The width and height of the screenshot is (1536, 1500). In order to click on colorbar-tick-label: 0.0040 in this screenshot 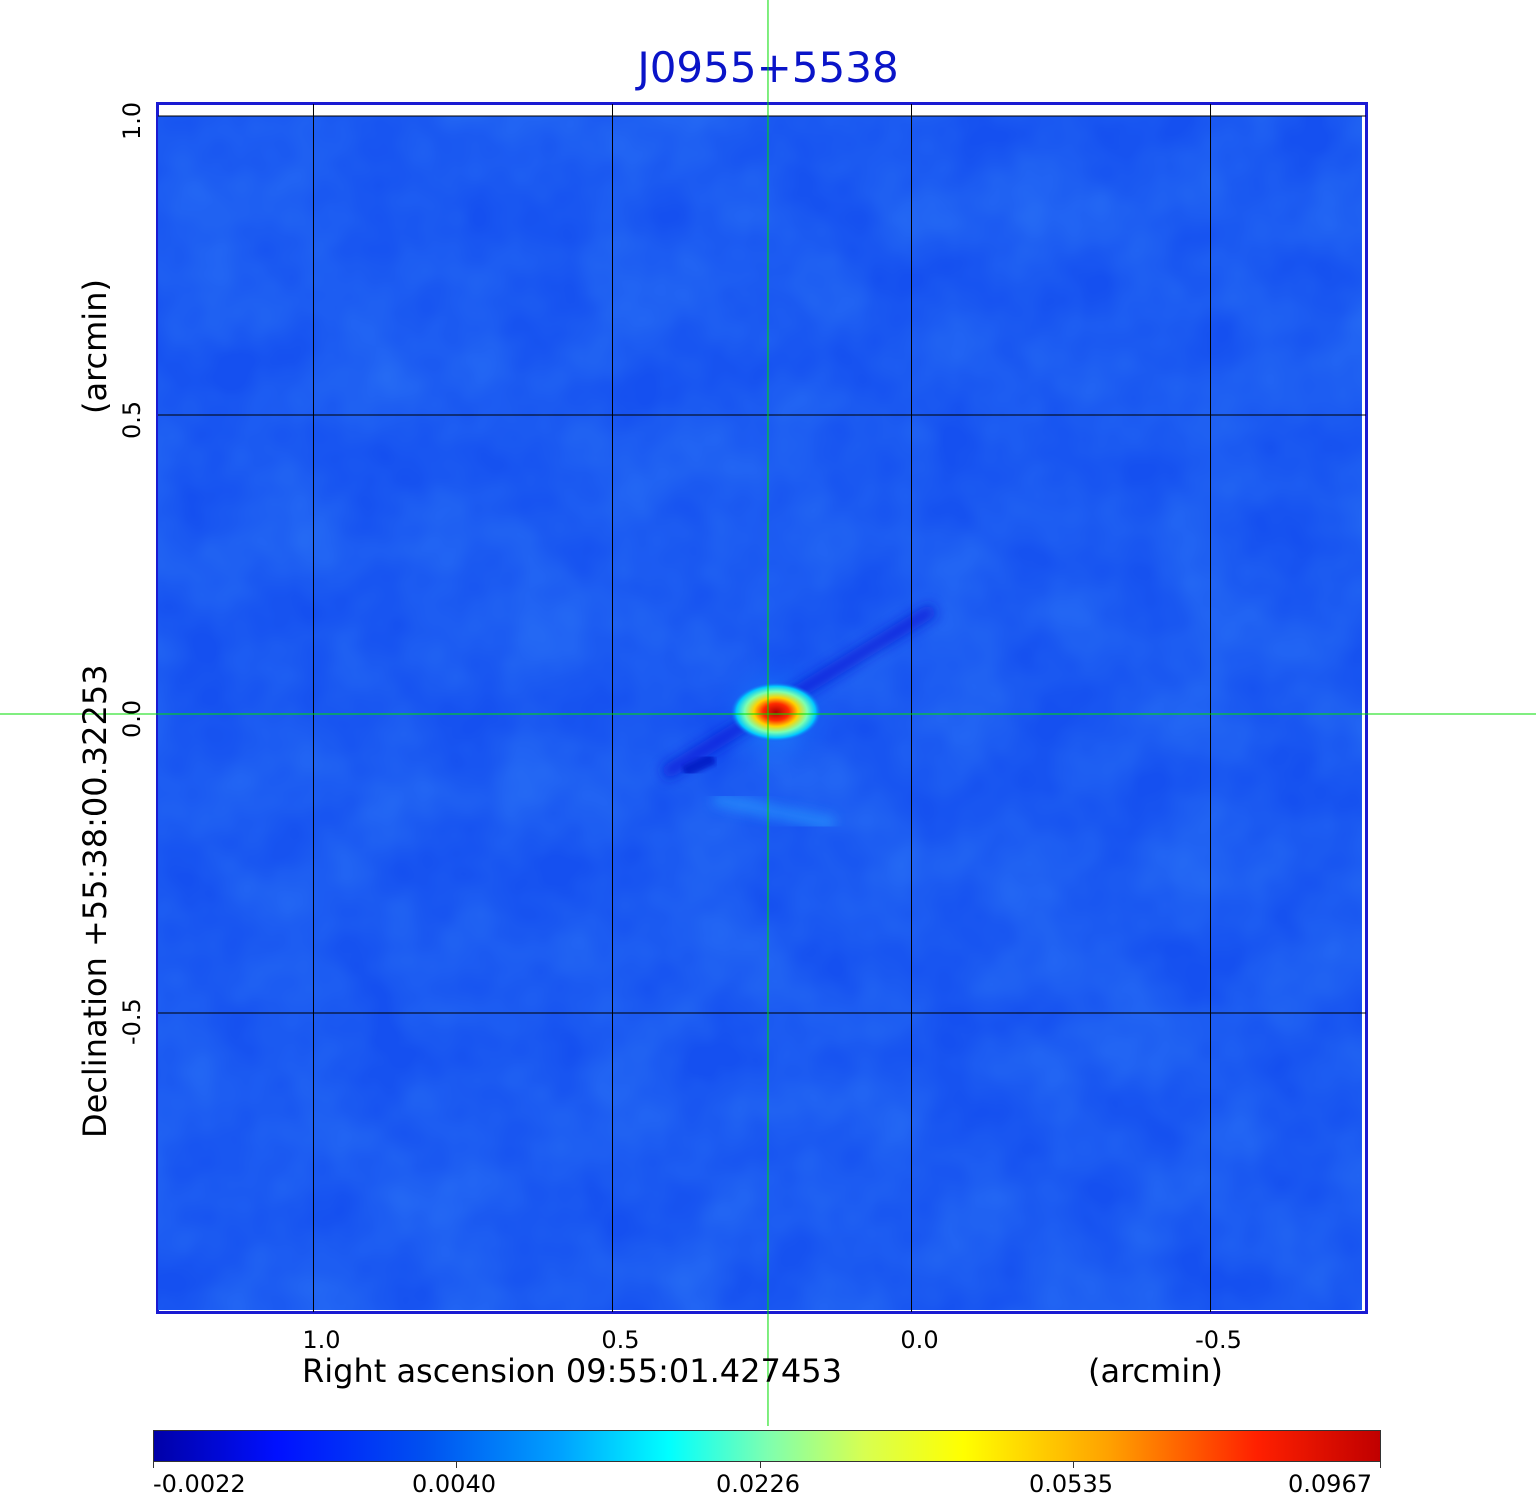, I will do `click(454, 1484)`.